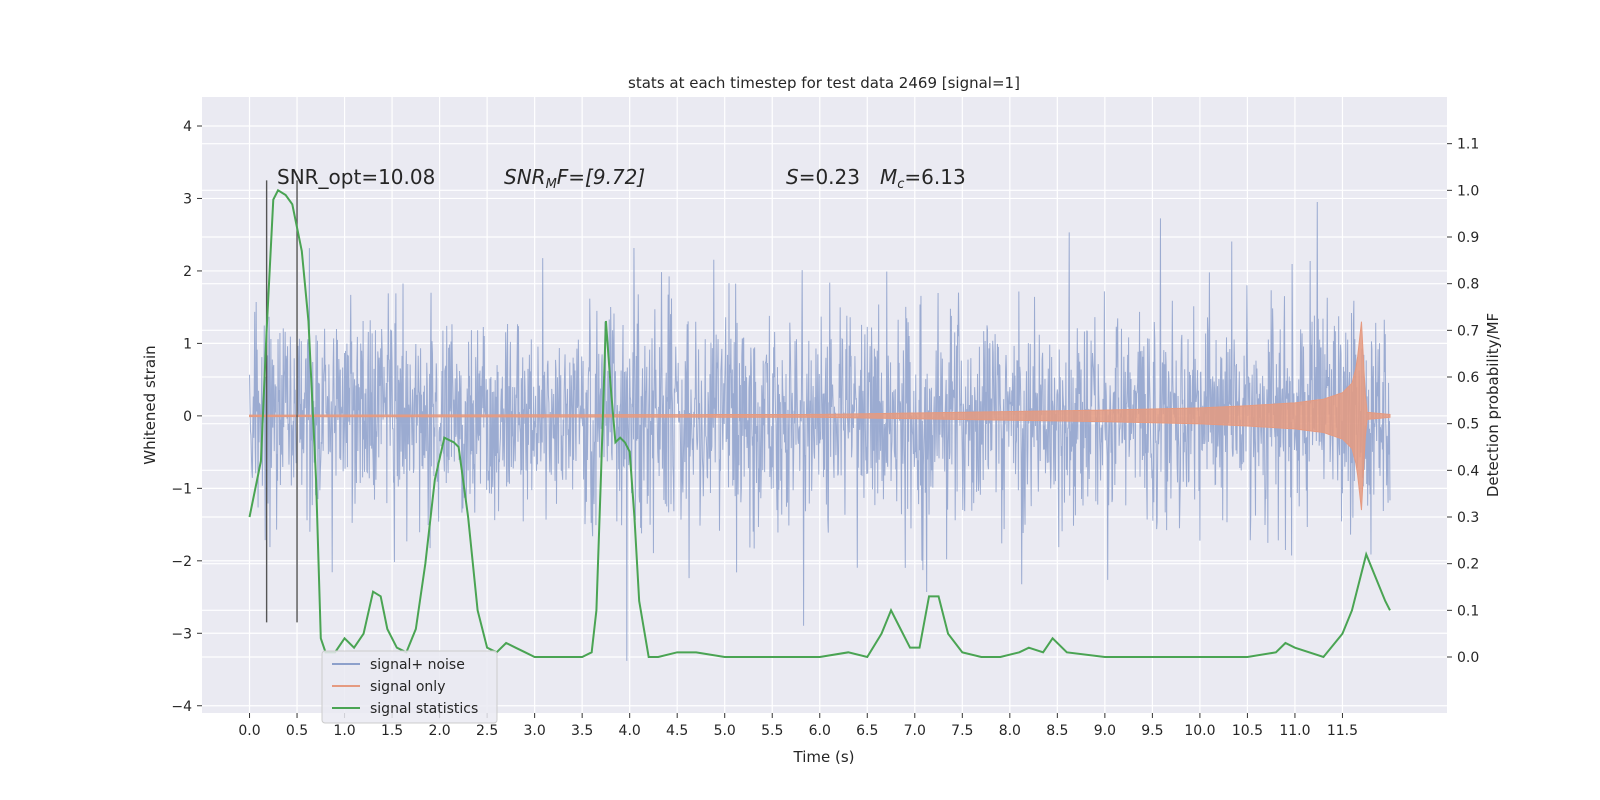 The width and height of the screenshot is (1600, 800). I want to click on y-tick-label: −1, so click(181, 489).